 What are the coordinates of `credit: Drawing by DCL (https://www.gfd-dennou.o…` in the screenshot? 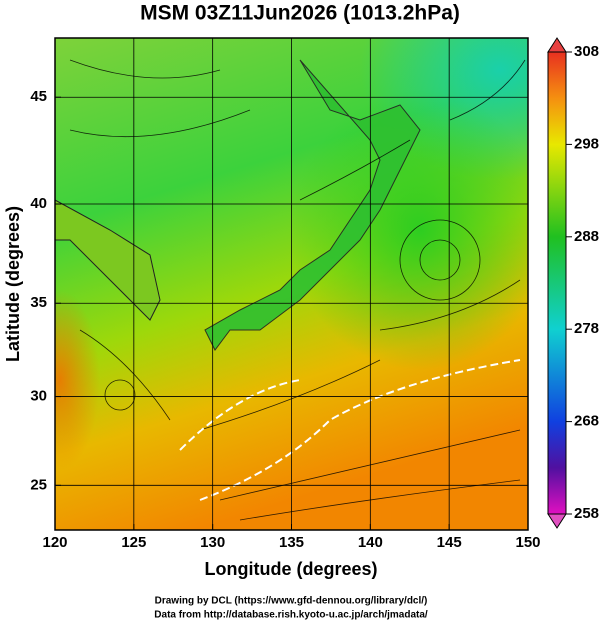 It's located at (291, 601).